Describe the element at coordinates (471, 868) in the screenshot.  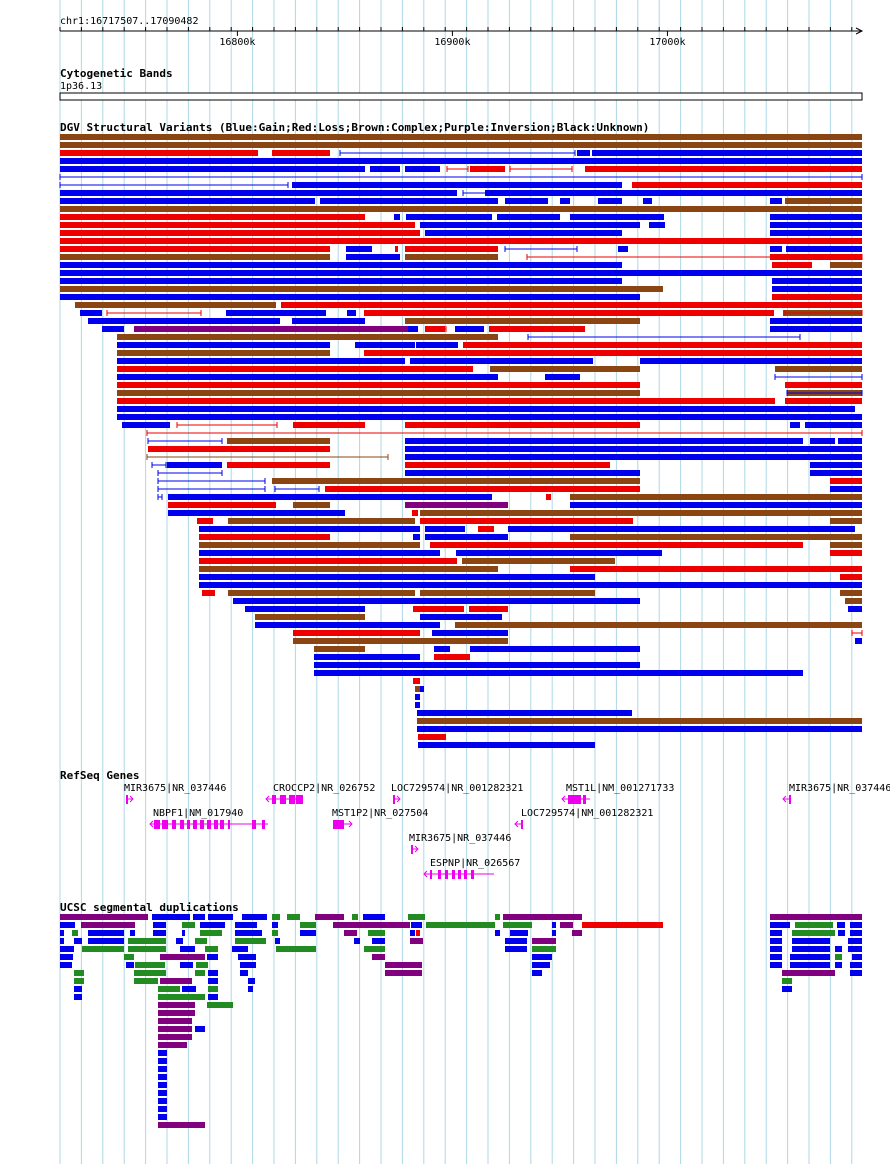
I see `refseq-gene: ESPNP|NR_026567` at that location.